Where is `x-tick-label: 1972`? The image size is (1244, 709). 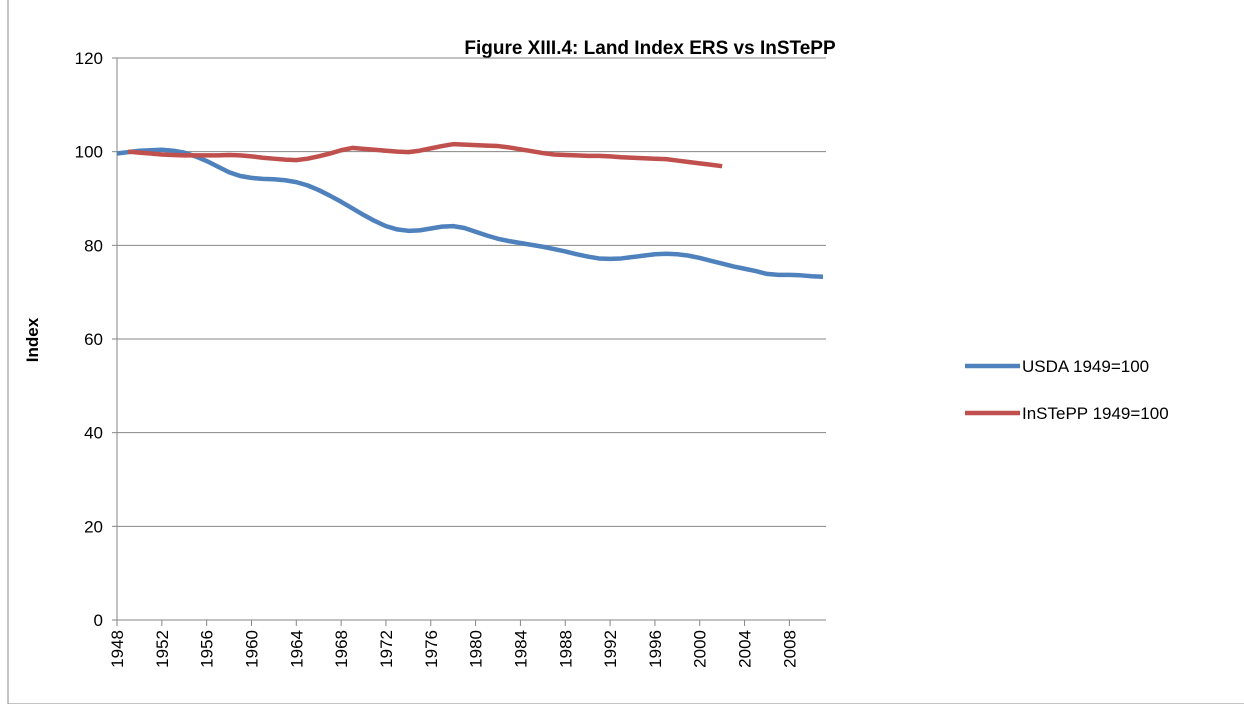
x-tick-label: 1972 is located at coordinates (386, 649).